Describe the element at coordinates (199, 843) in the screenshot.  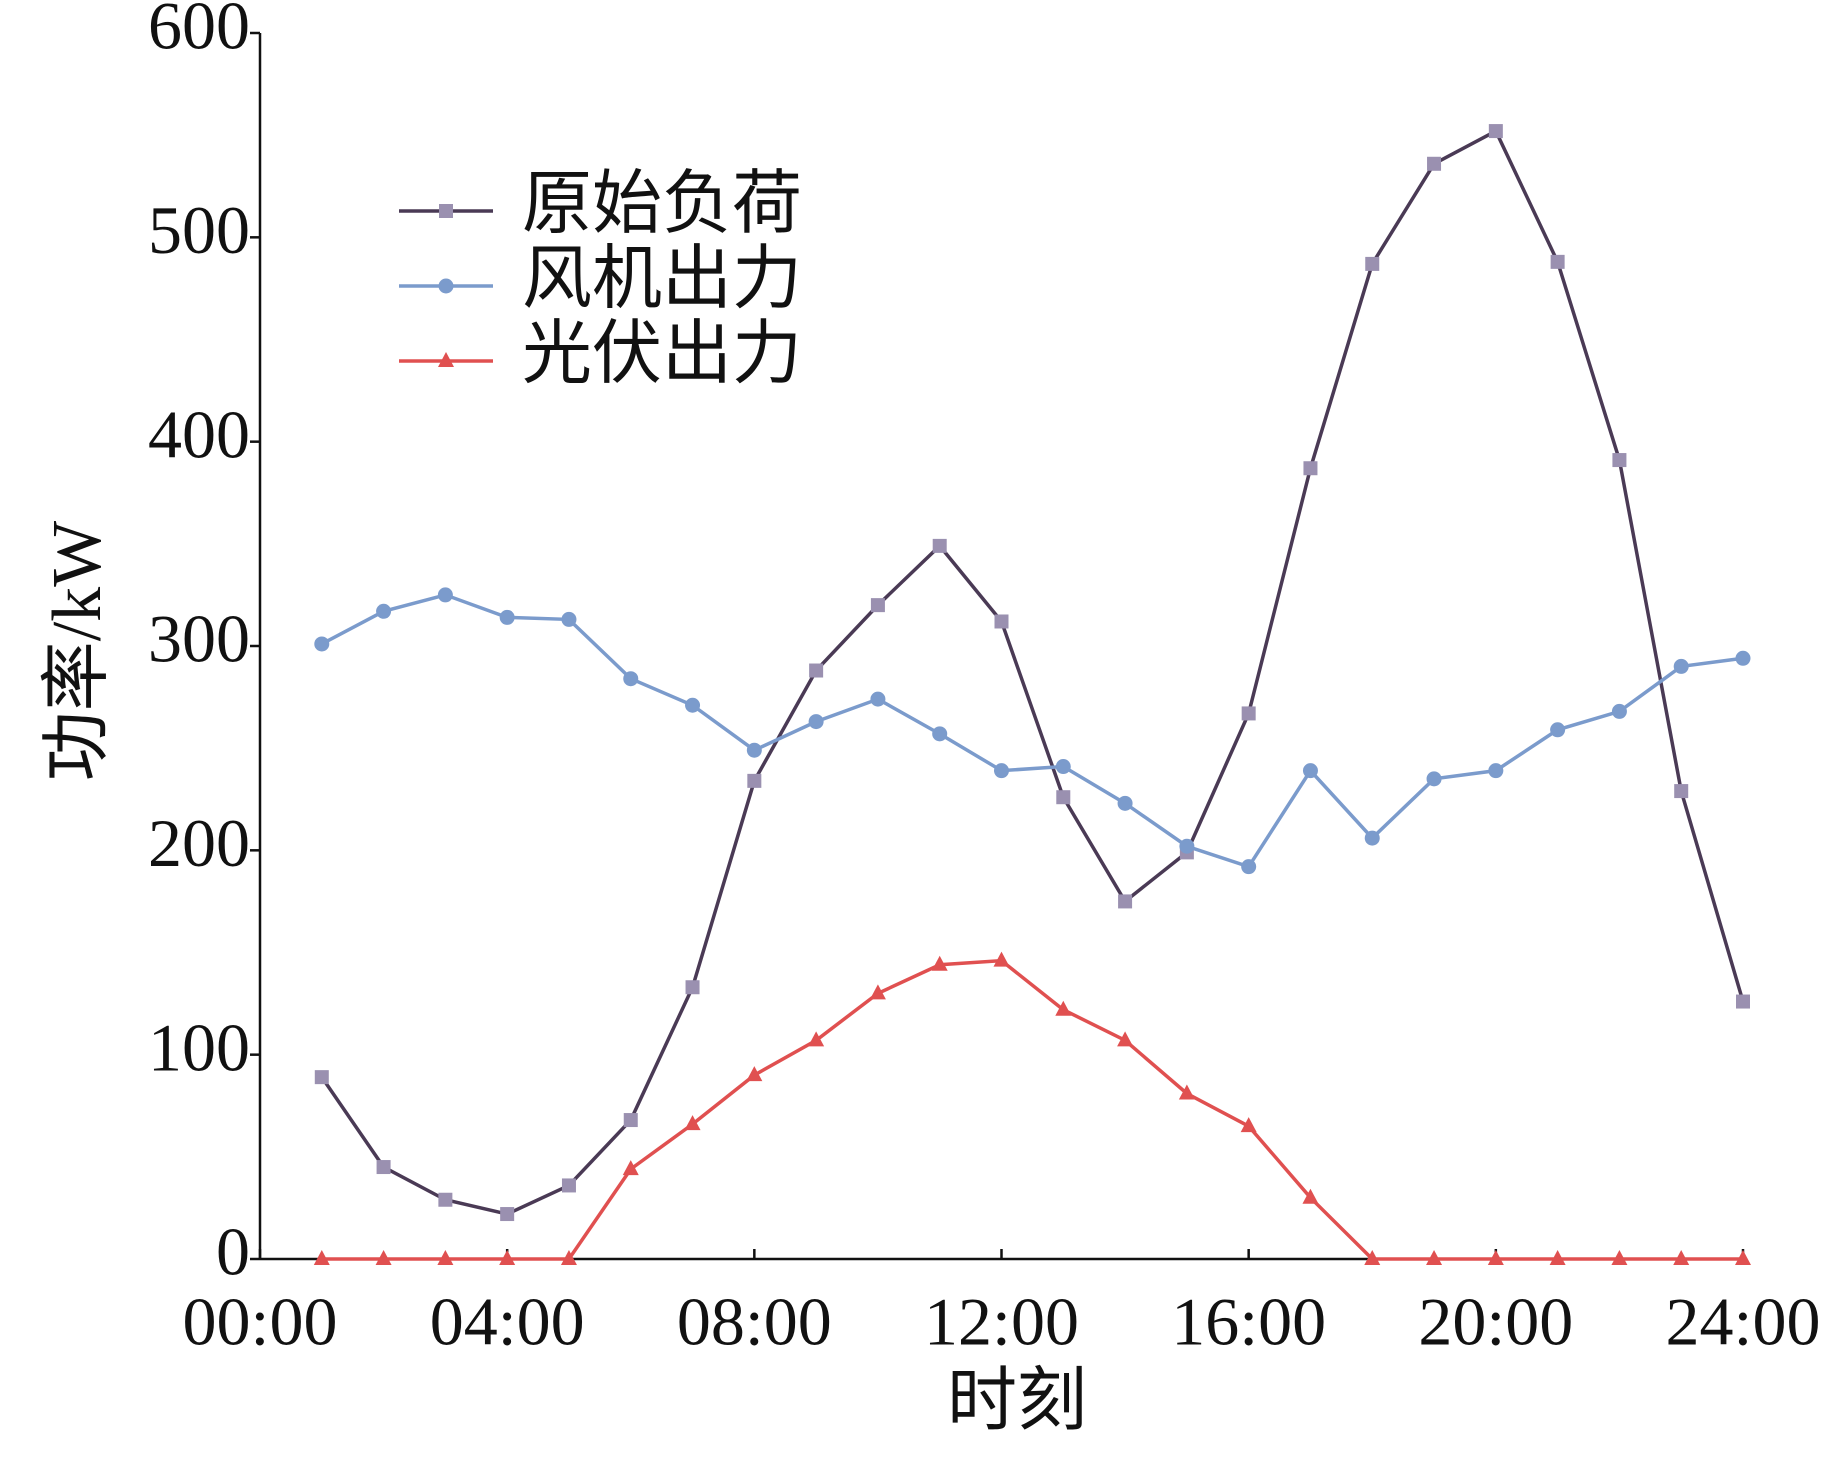
I see `y-tick-label: 200` at that location.